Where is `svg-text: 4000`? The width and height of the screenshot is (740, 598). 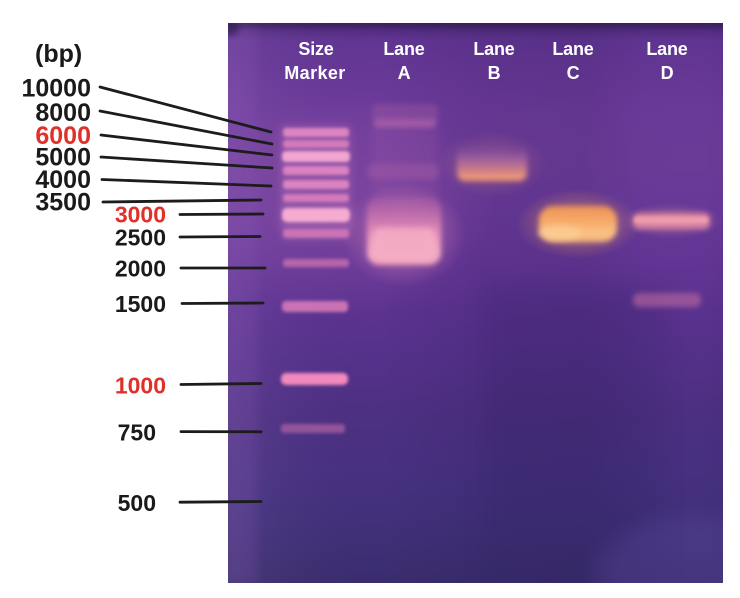 svg-text: 4000 is located at coordinates (63, 180).